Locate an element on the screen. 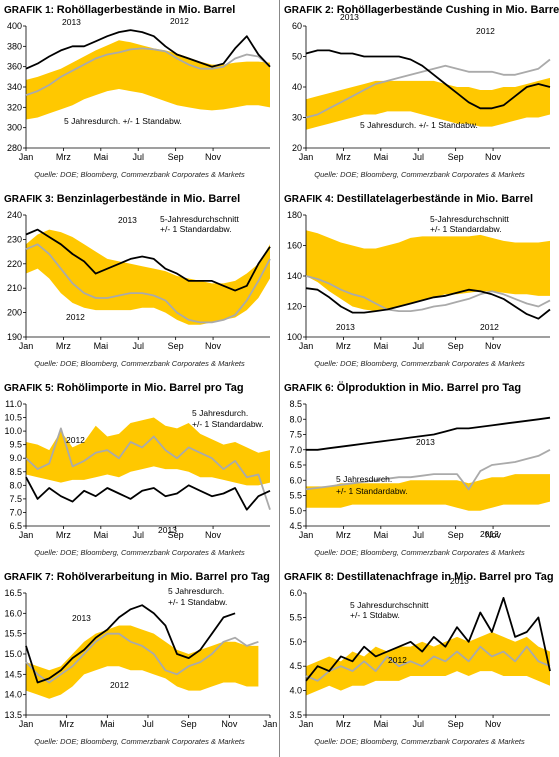 The width and height of the screenshot is (559, 757). y-tick-label: 9.0 is located at coordinates (15, 458).